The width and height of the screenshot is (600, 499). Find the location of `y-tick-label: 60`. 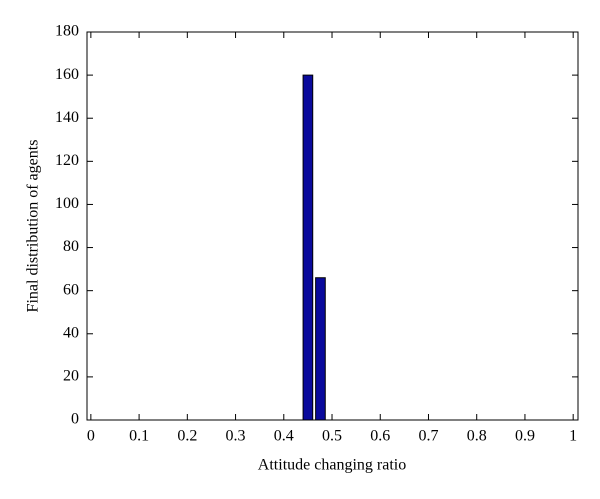

y-tick-label: 60 is located at coordinates (71, 289).